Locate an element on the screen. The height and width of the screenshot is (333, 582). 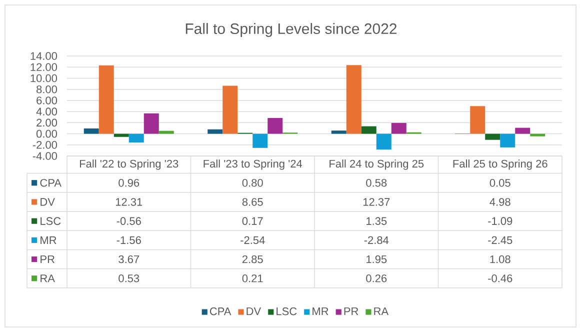
x-tick-label: Fall '22 to Spring '23 is located at coordinates (129, 165).